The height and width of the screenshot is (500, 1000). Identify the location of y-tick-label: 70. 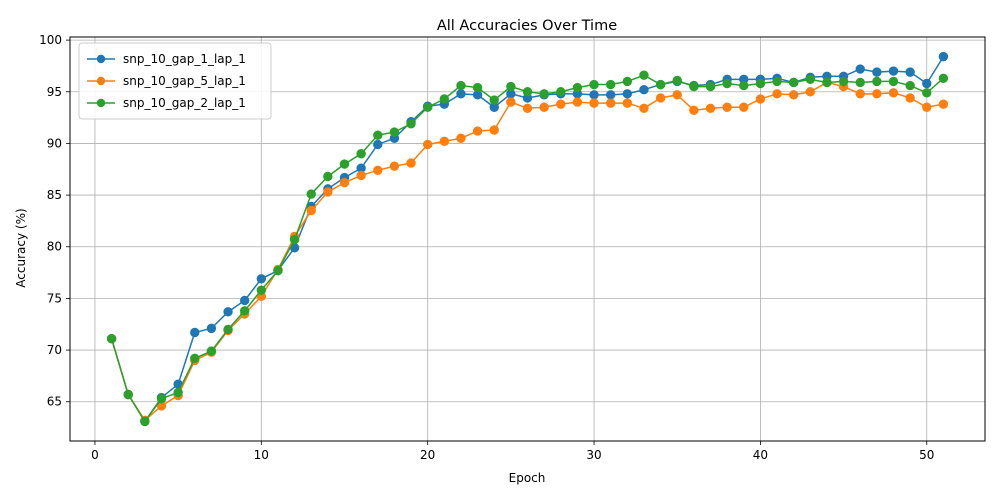
(54, 350).